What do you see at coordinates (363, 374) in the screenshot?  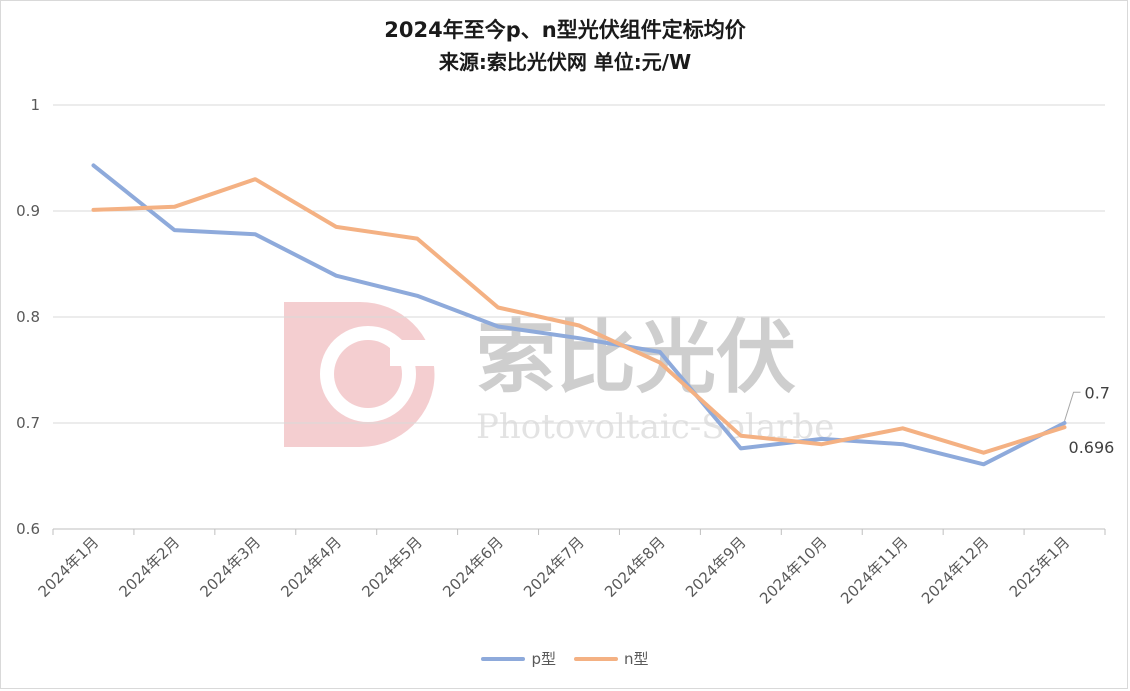 I see `watermark-logo-icon` at bounding box center [363, 374].